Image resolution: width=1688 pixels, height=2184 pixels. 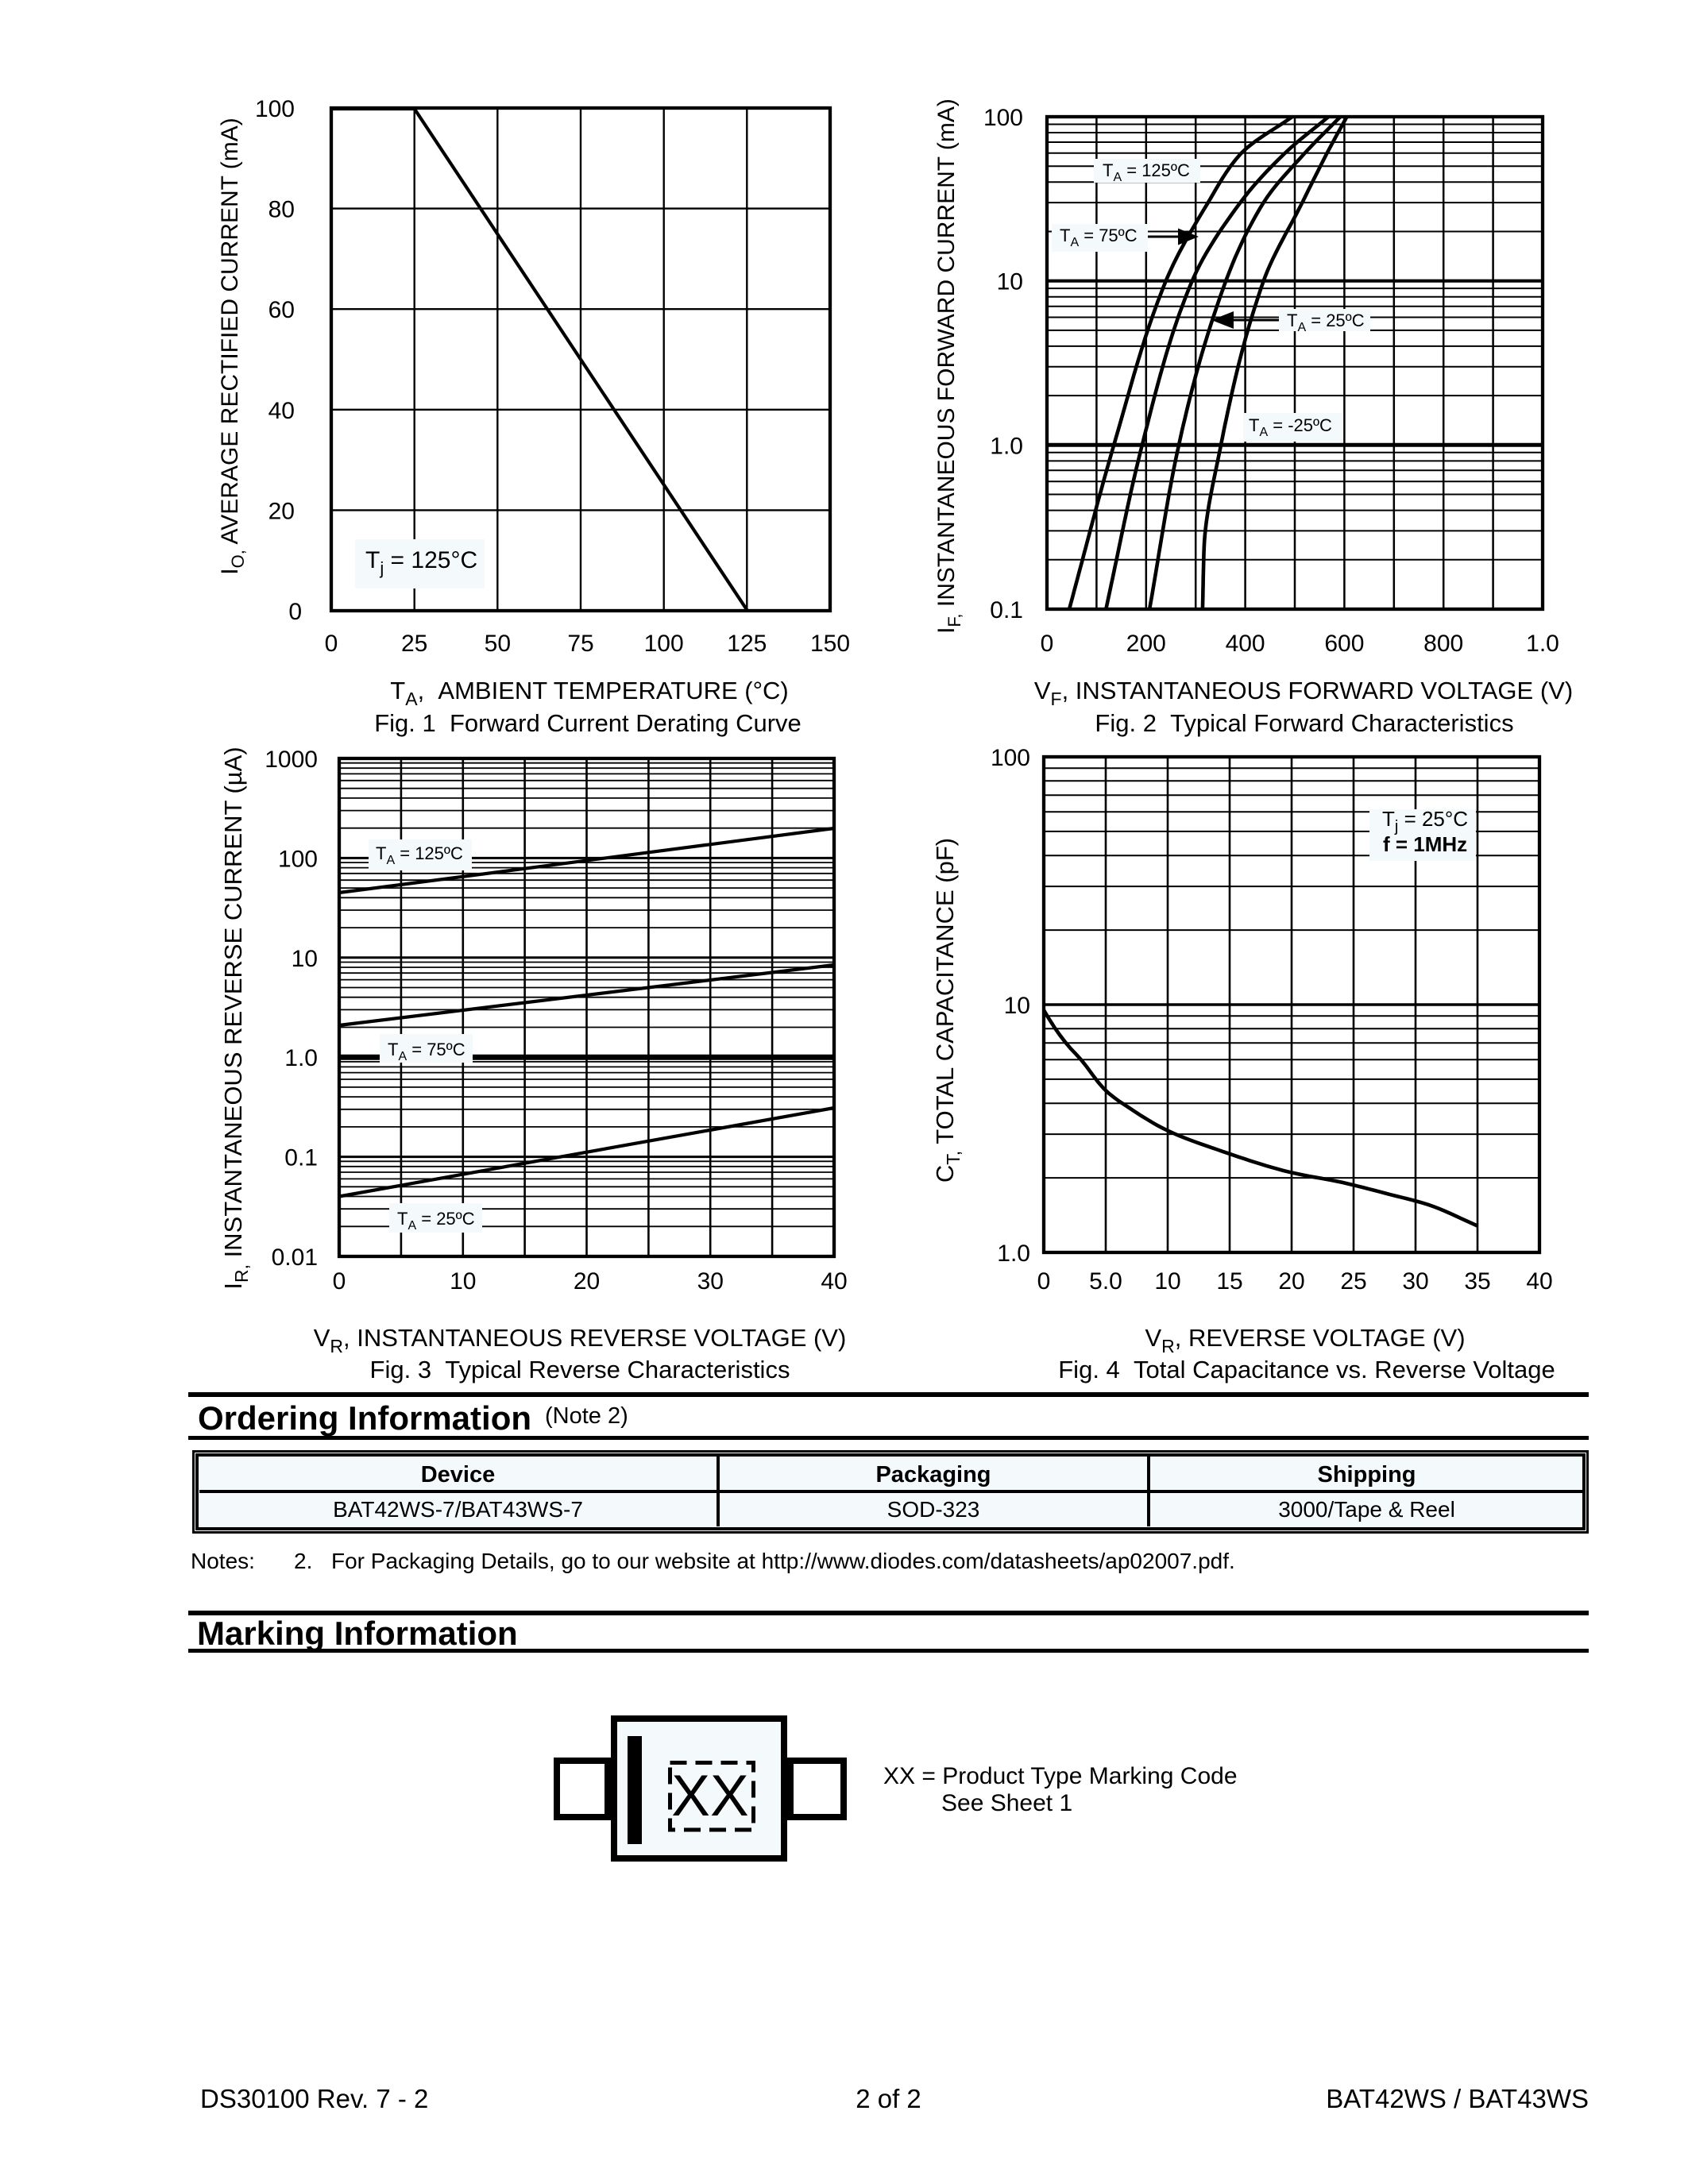 I want to click on svg-text:IO, AVERAGE RECTIFIED CURRENT: IO, AVERAGE RECTIFIED CURRENT (mA), so click(x=233, y=346).